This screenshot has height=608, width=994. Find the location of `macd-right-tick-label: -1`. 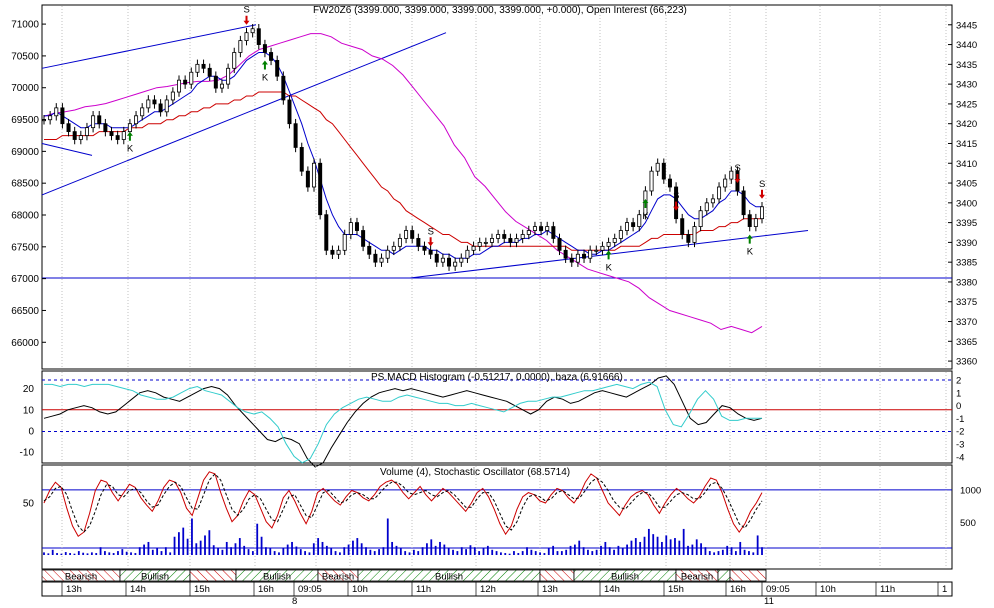

macd-right-tick-label: -1 is located at coordinates (960, 419).